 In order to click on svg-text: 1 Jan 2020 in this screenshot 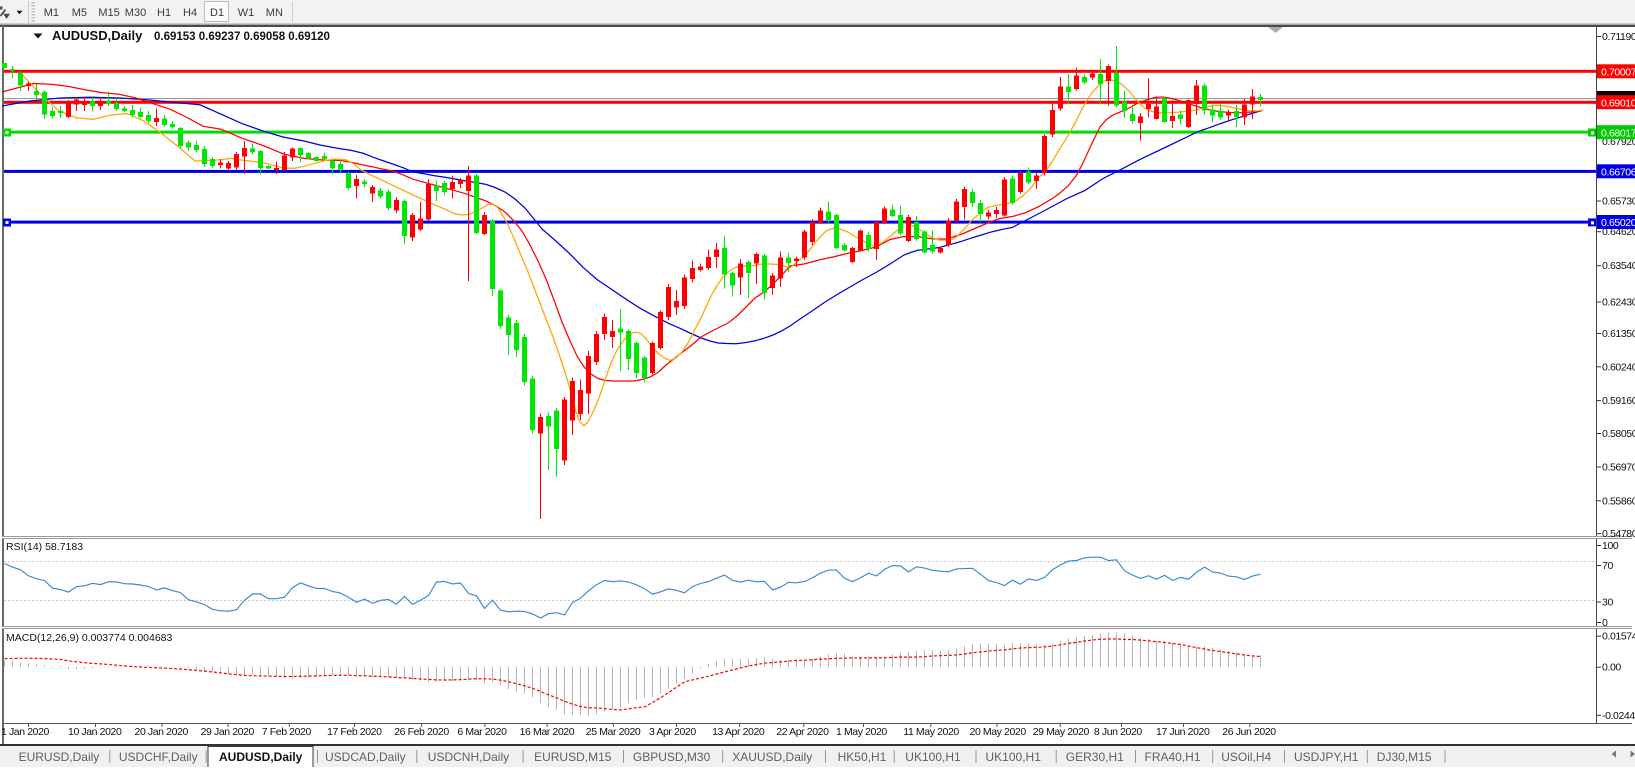, I will do `click(25, 732)`.